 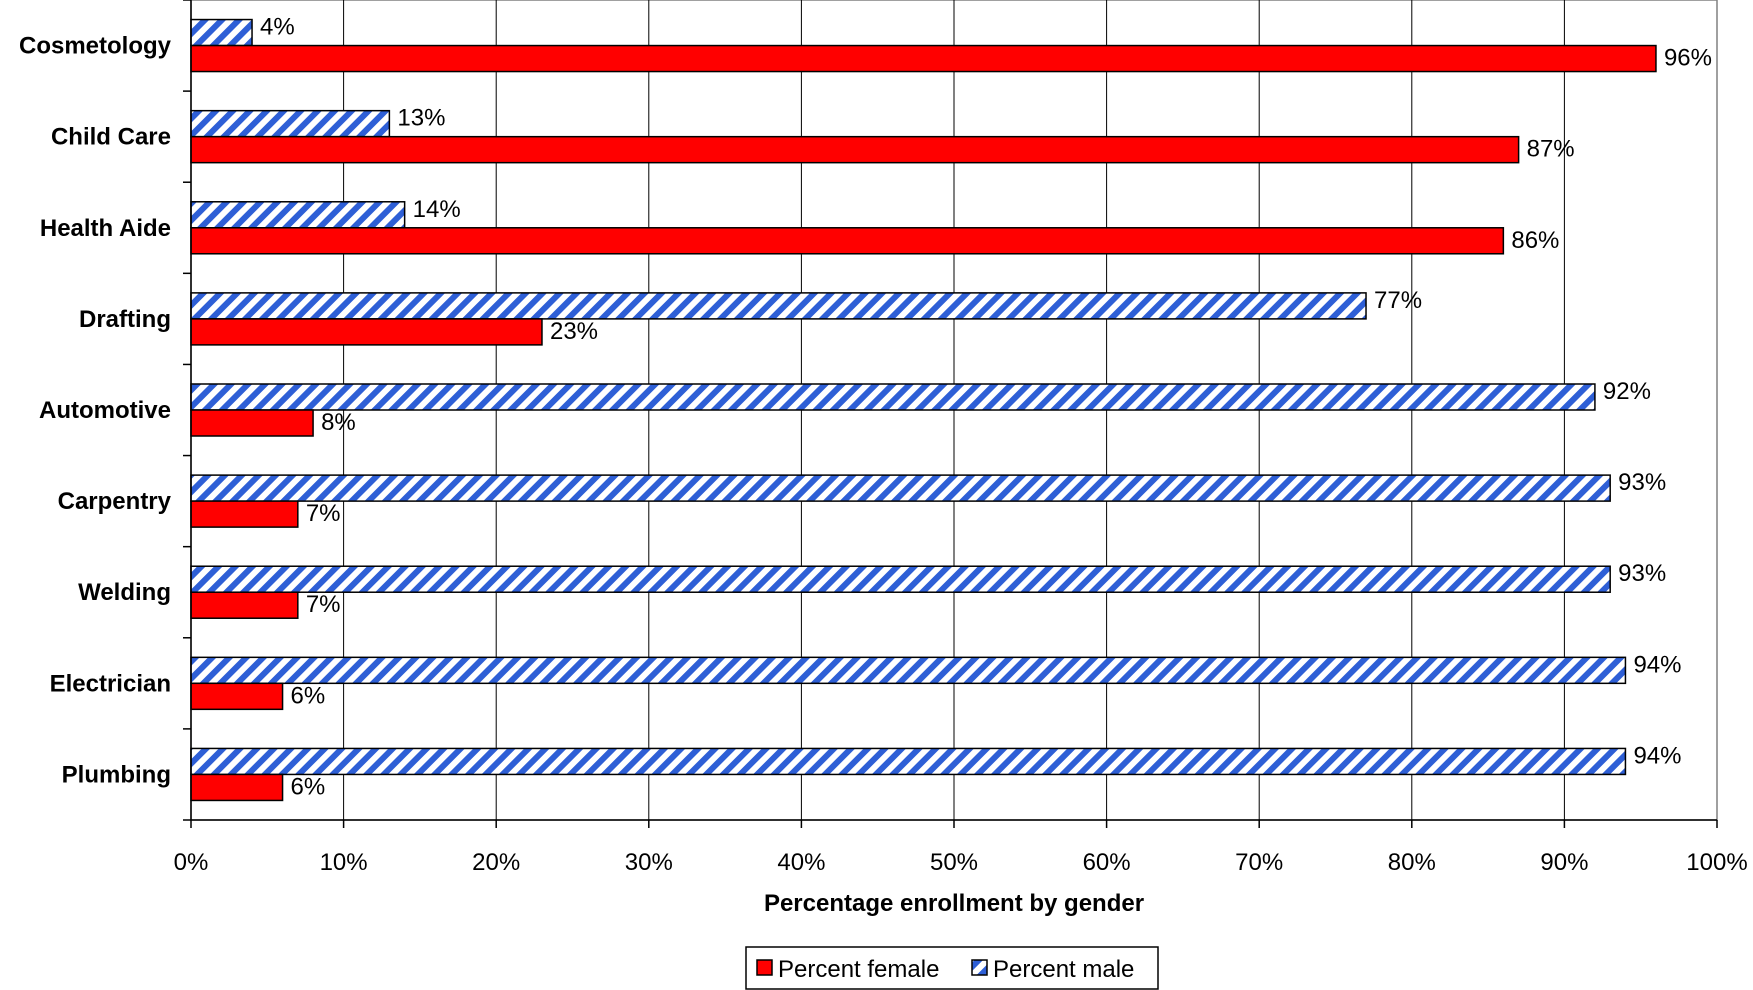 I want to click on x-axis-title: Percentage enrollment by gender, so click(x=954, y=903).